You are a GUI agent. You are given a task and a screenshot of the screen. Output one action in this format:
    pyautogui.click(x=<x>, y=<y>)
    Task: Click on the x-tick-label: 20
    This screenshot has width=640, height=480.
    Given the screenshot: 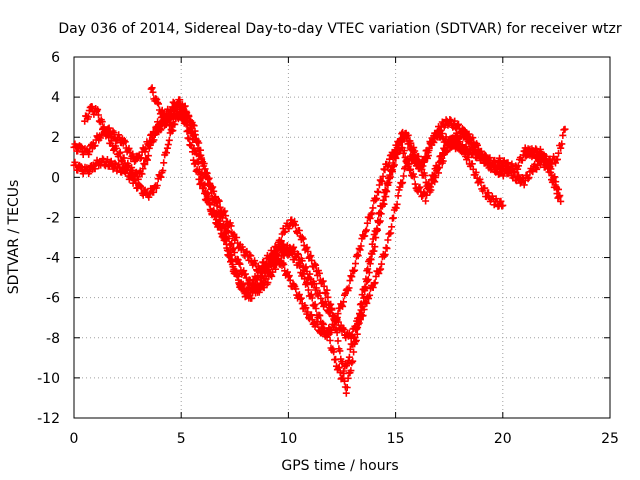 What is the action you would take?
    pyautogui.click(x=503, y=439)
    